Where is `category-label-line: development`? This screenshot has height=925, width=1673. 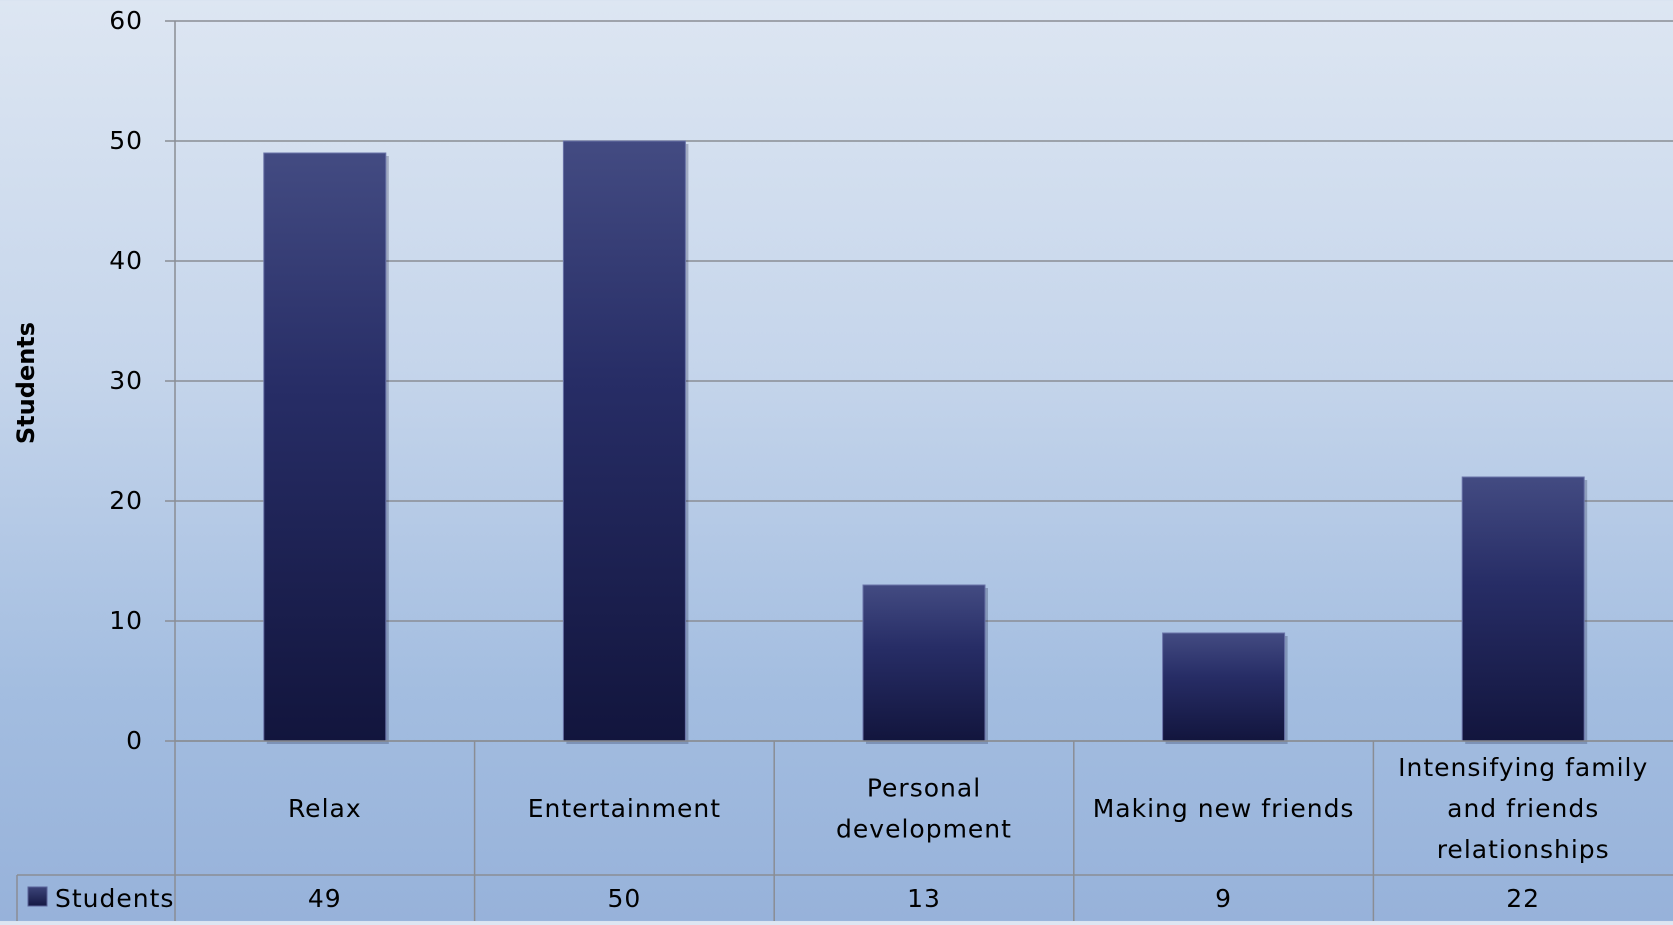 category-label-line: development is located at coordinates (924, 829).